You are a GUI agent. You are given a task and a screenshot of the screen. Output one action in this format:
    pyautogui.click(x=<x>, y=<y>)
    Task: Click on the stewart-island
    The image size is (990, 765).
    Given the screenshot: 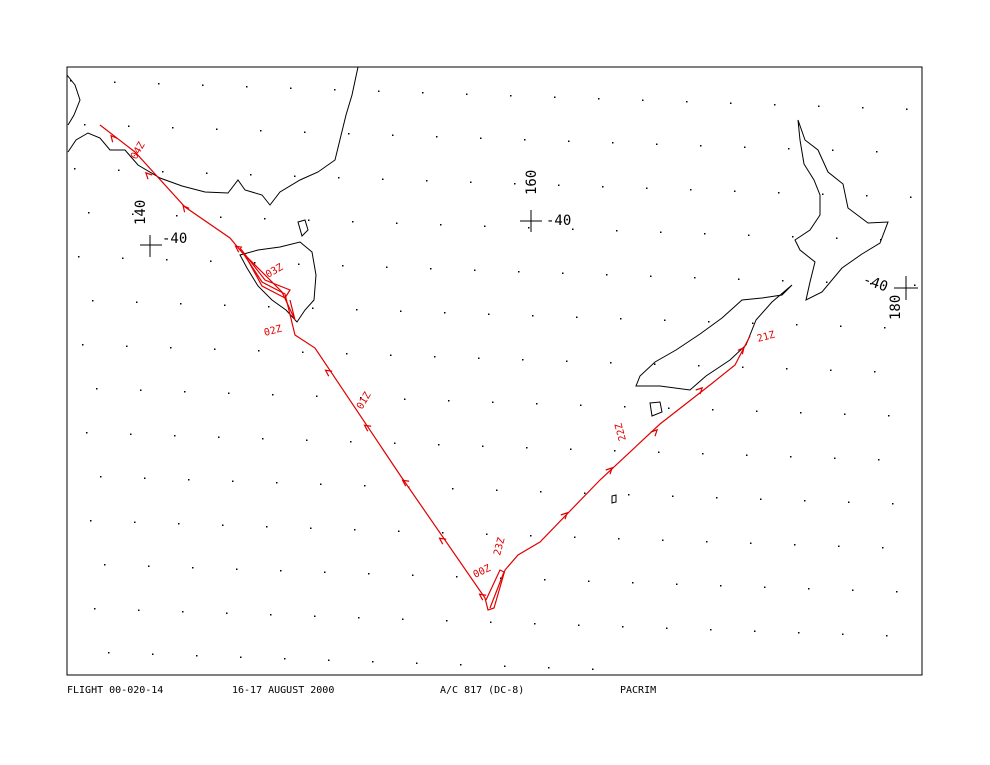 What is the action you would take?
    pyautogui.click(x=656, y=409)
    